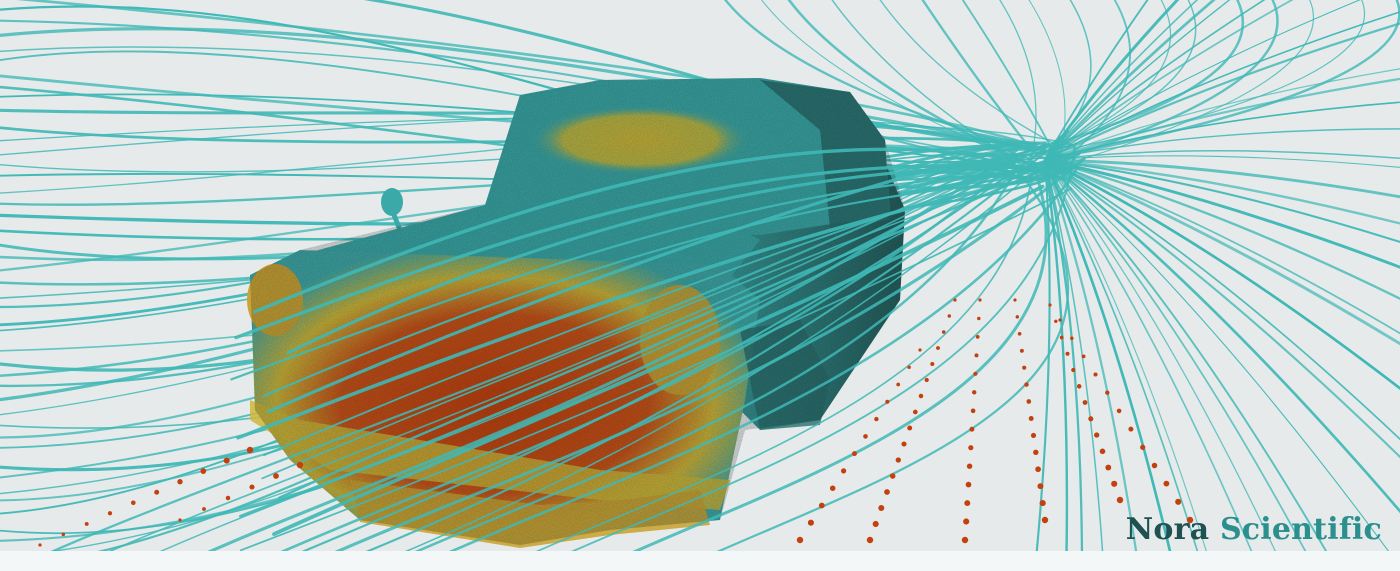  What do you see at coordinates (1167, 529) in the screenshot?
I see `brand-word-primary: Nora` at bounding box center [1167, 529].